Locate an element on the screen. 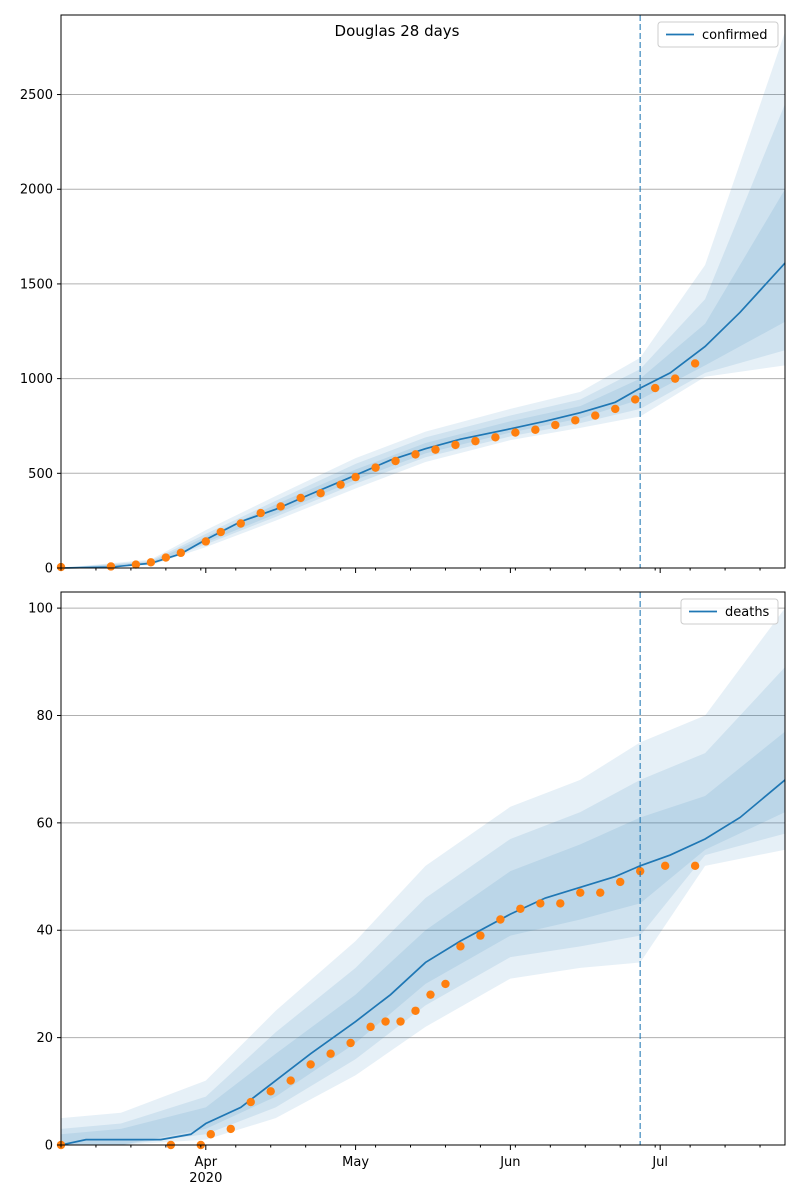 The width and height of the screenshot is (800, 1200). x-year-label: 2020 is located at coordinates (205, 1178).